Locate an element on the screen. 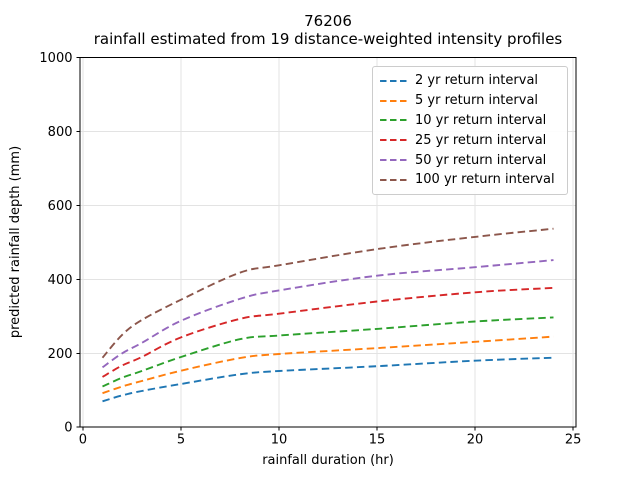  series-line-2yr is located at coordinates (328, 379).